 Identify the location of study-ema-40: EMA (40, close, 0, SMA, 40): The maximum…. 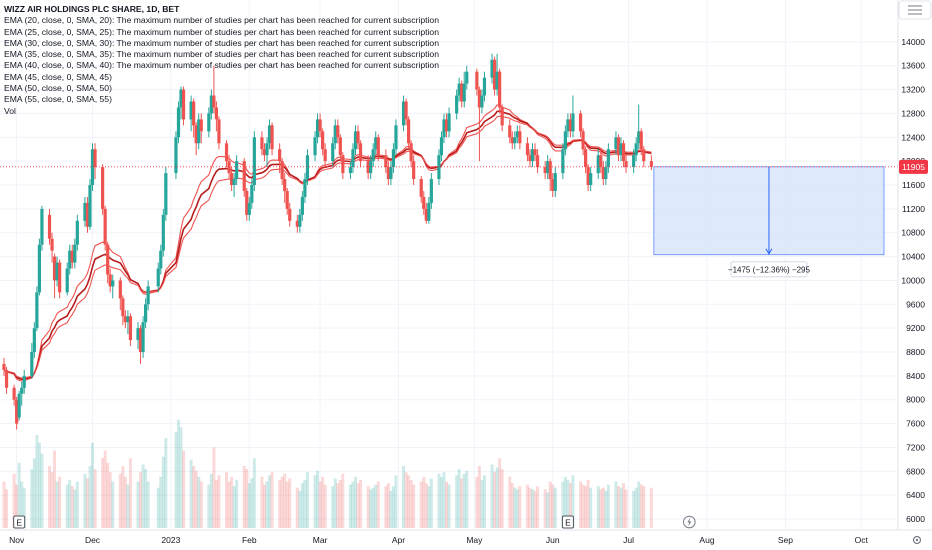
(221, 65).